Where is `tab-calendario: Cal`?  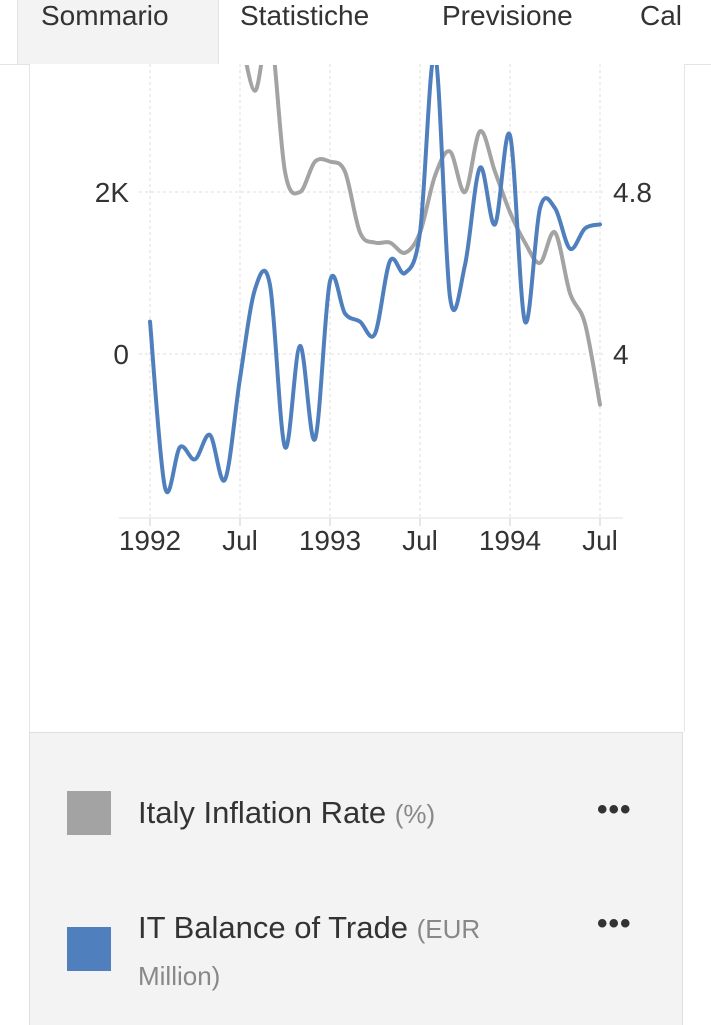 tab-calendario: Cal is located at coordinates (661, 32).